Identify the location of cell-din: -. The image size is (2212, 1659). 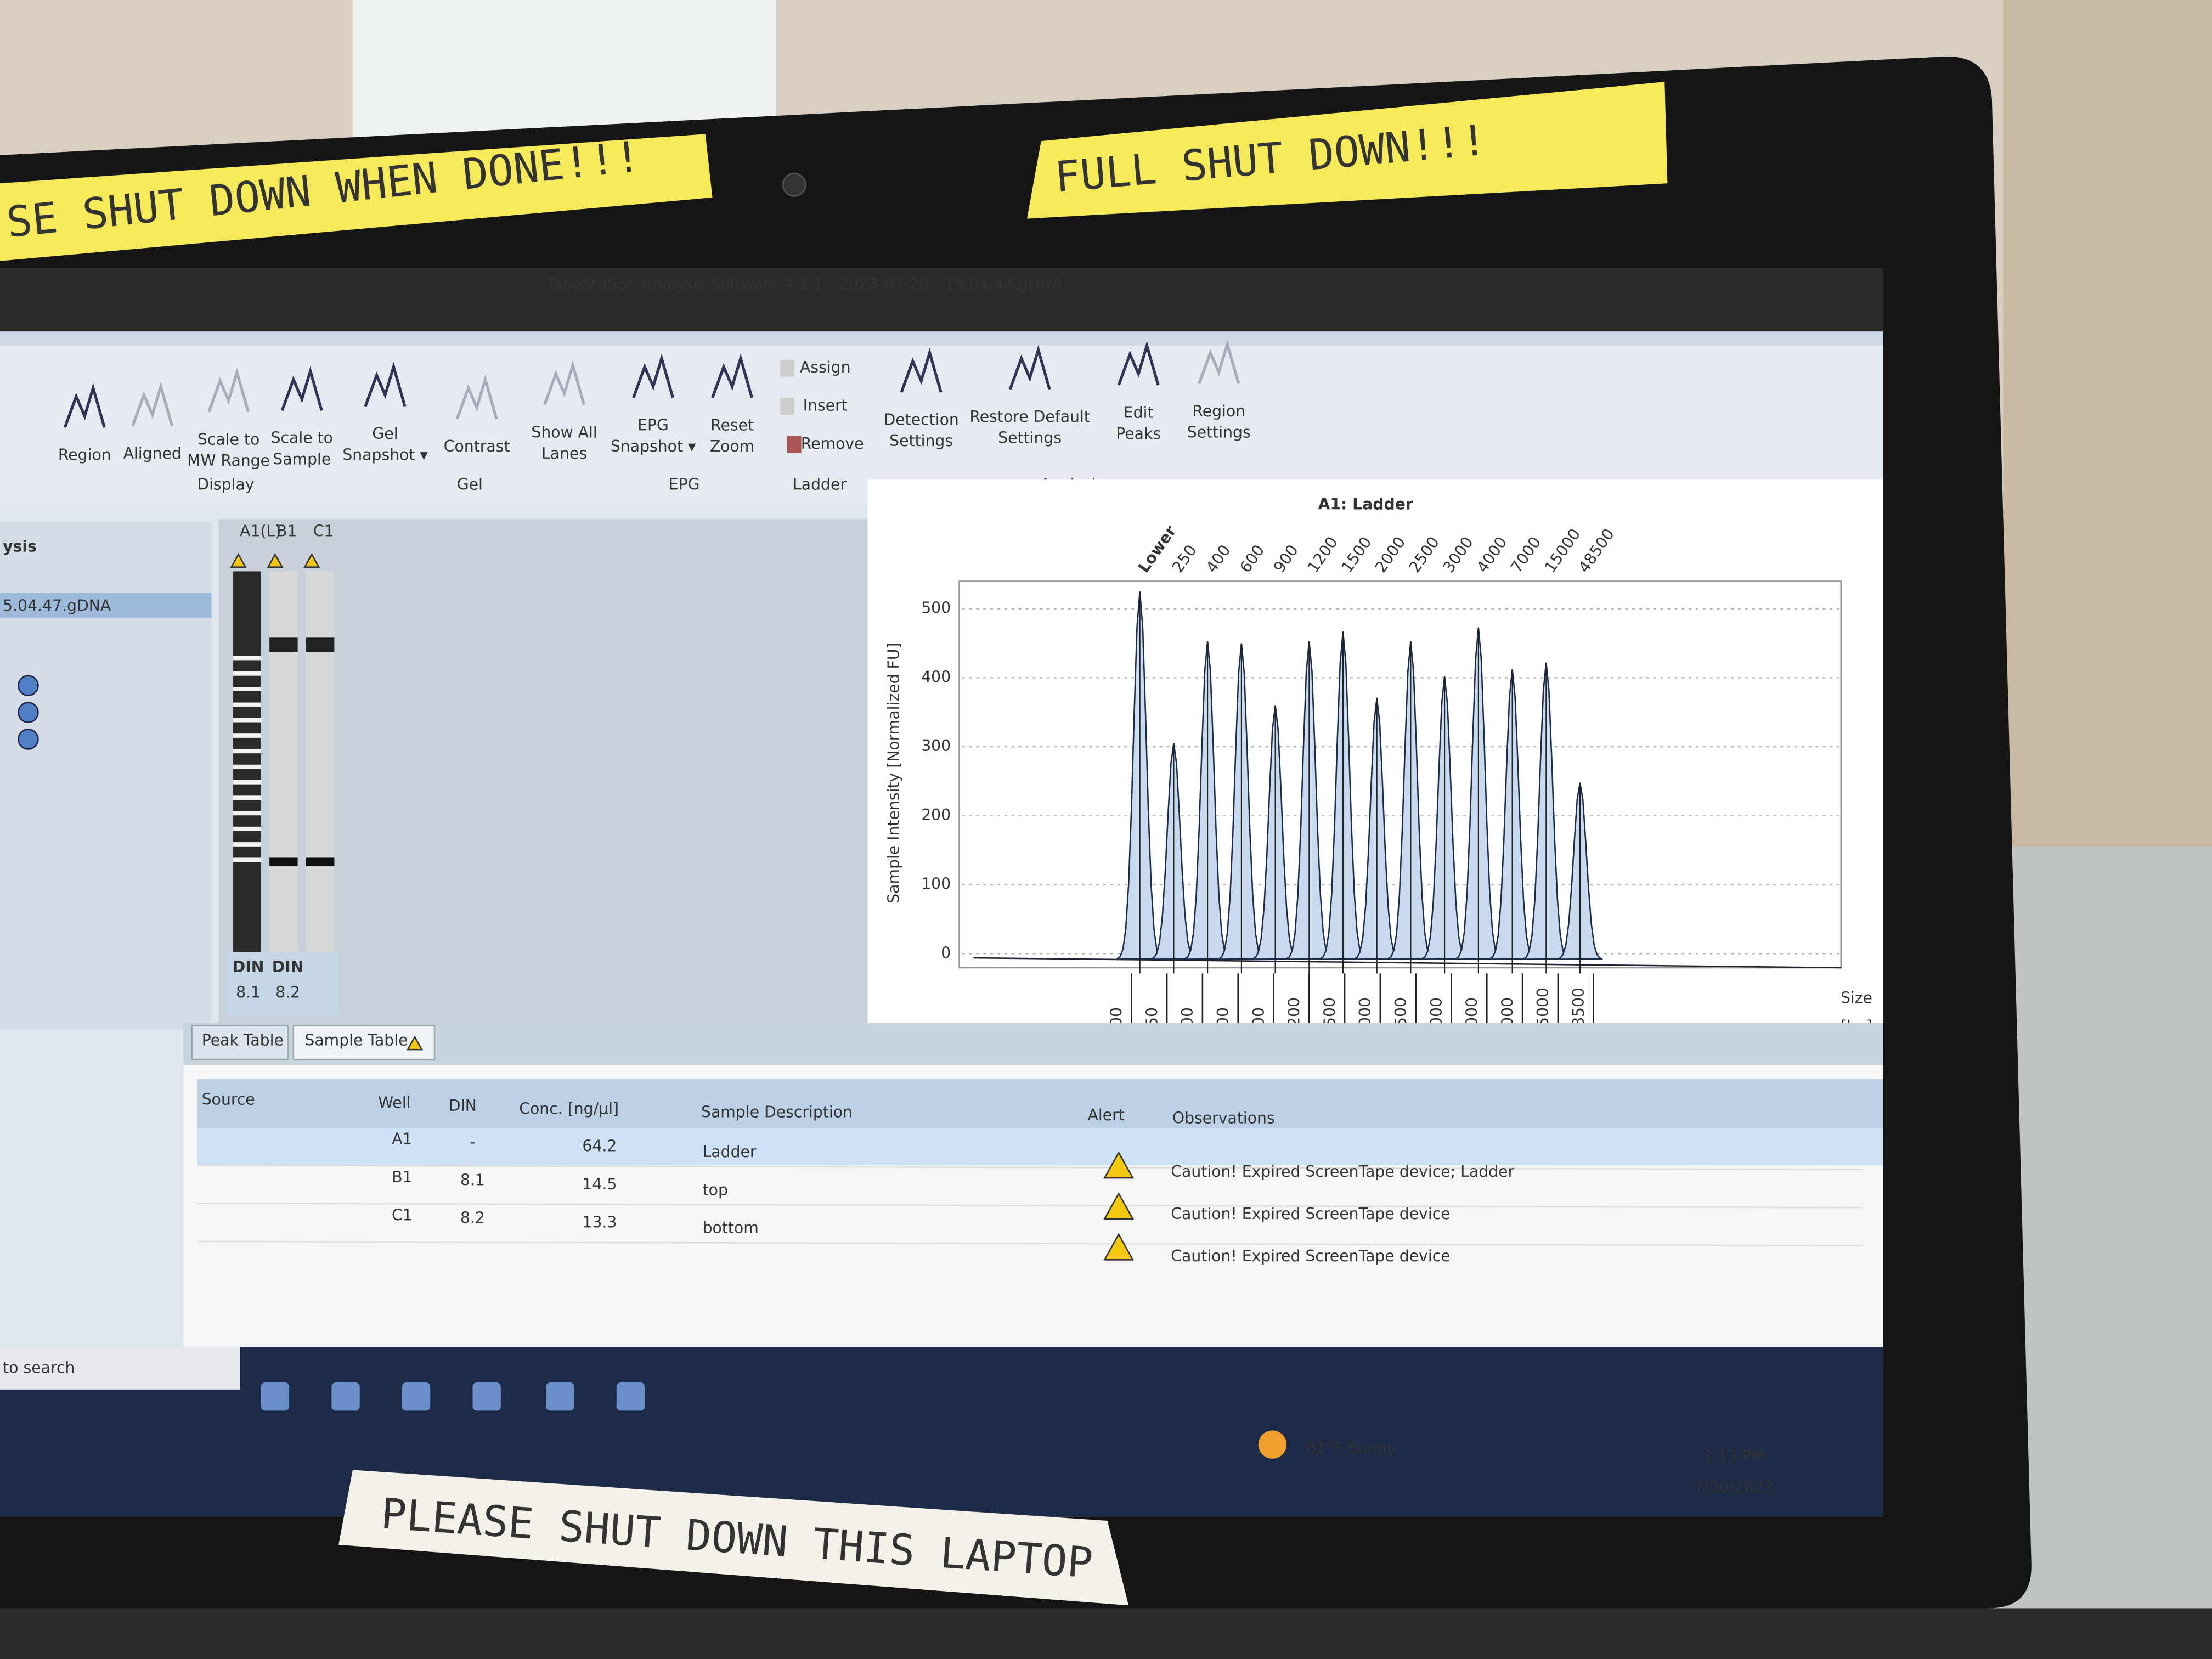
(472, 1142).